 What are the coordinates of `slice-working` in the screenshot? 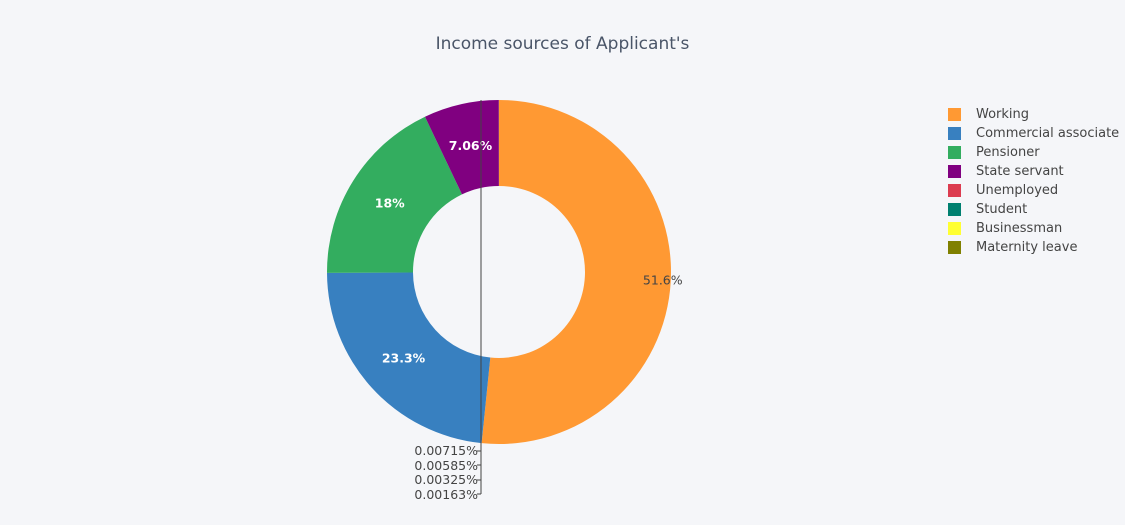 It's located at (576, 272).